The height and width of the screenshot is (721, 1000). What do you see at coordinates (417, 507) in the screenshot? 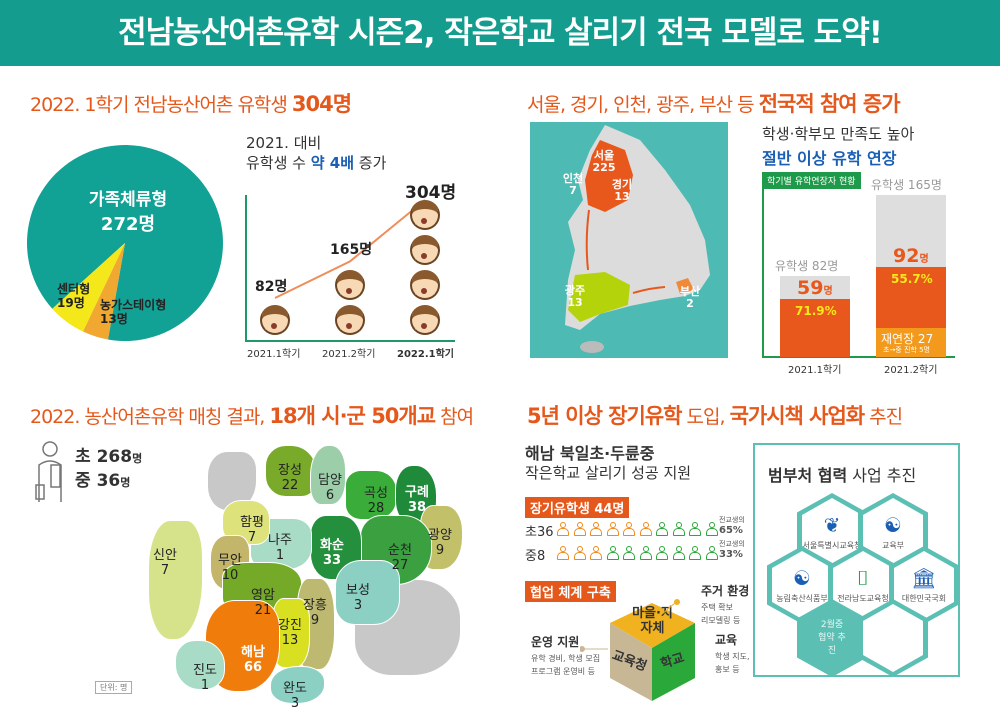
I see `region-value: 38` at bounding box center [417, 507].